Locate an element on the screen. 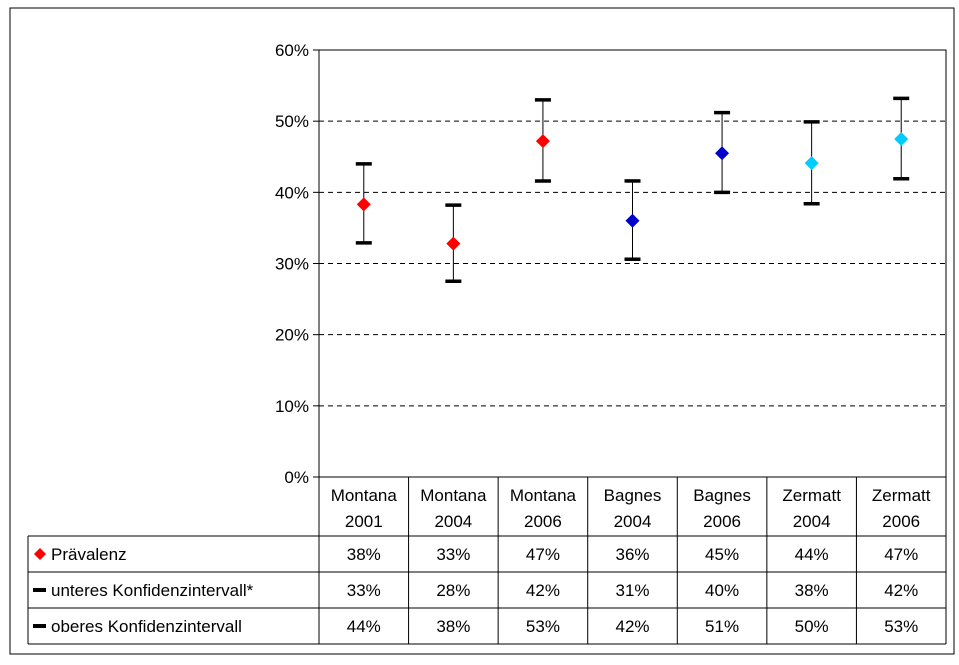  y-tick-label: 10% is located at coordinates (292, 406).